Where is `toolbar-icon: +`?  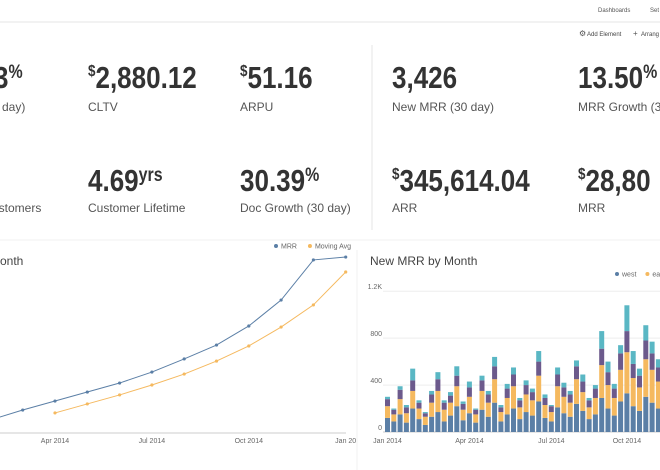
toolbar-icon: + is located at coordinates (635, 33).